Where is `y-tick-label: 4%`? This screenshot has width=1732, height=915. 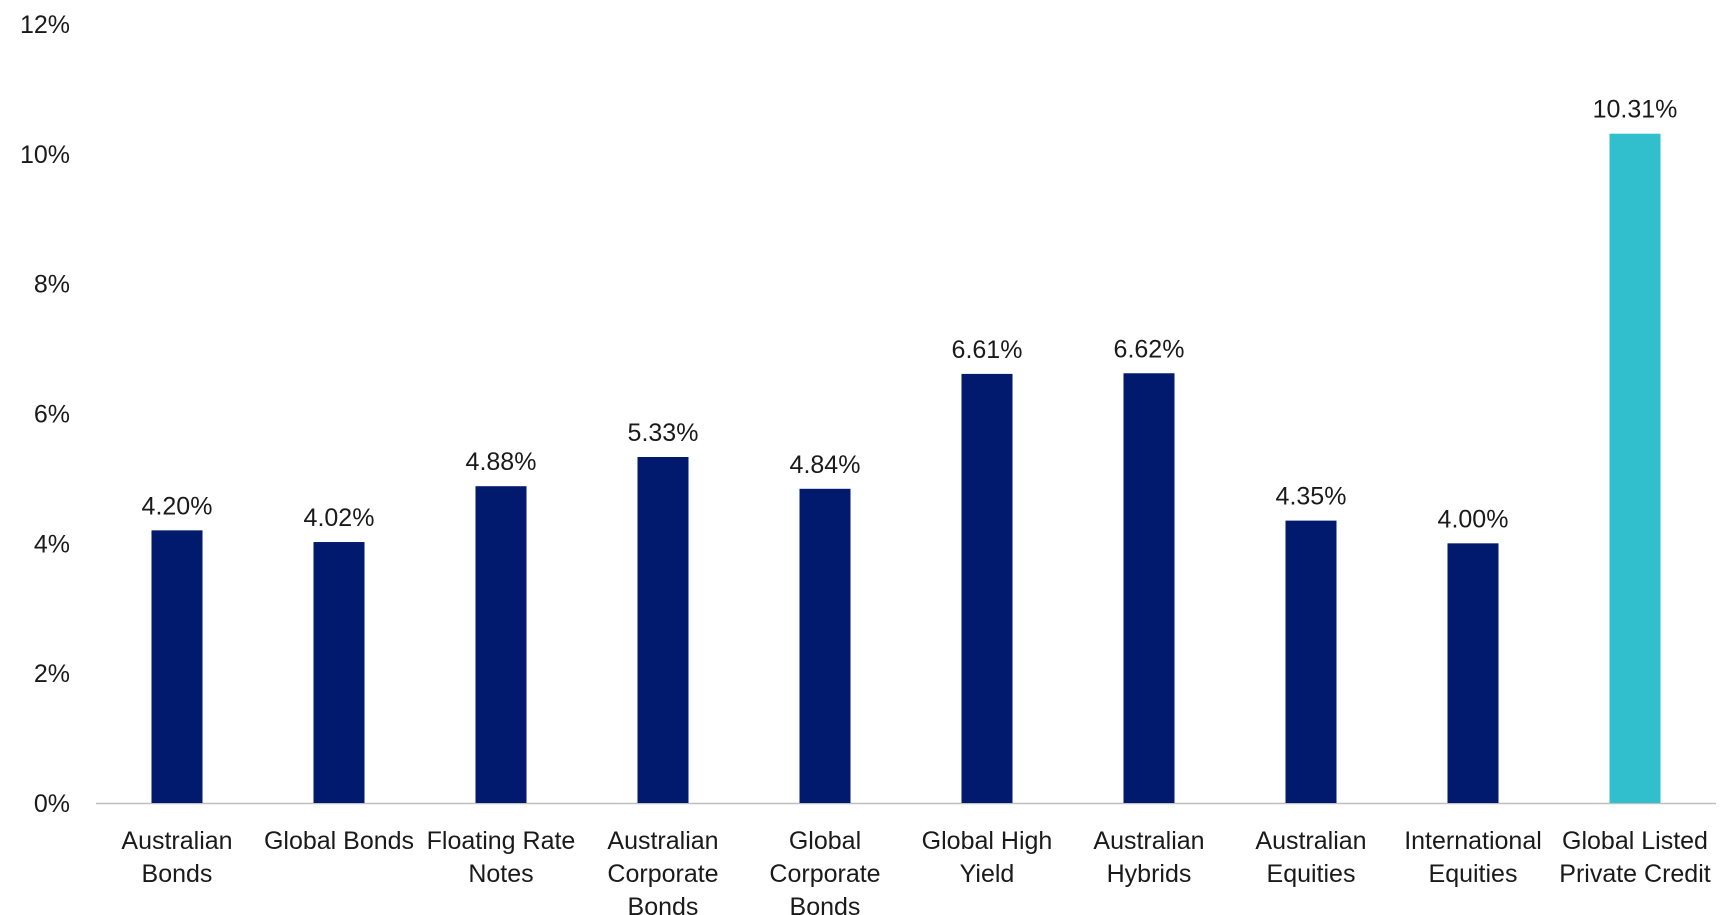
y-tick-label: 4% is located at coordinates (52, 544).